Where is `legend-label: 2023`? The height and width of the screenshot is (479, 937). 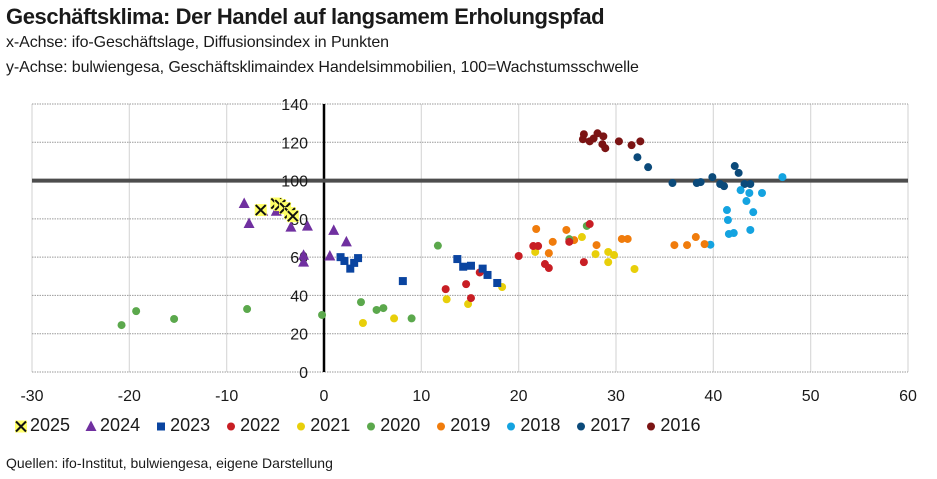 legend-label: 2023 is located at coordinates (190, 425).